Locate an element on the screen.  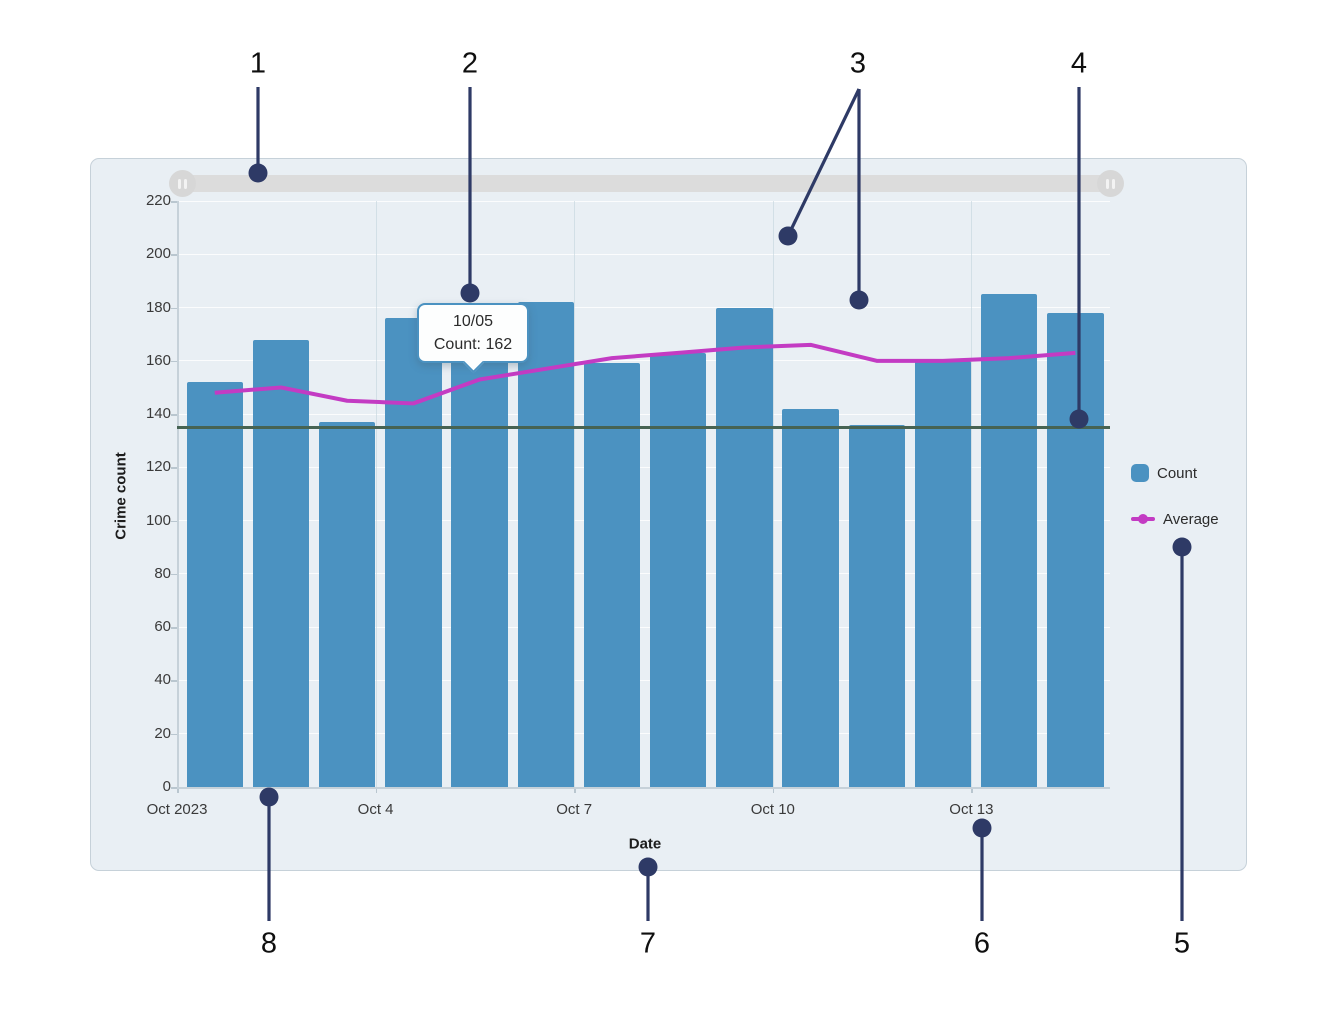
slider-handle-left is located at coordinates (182, 183).